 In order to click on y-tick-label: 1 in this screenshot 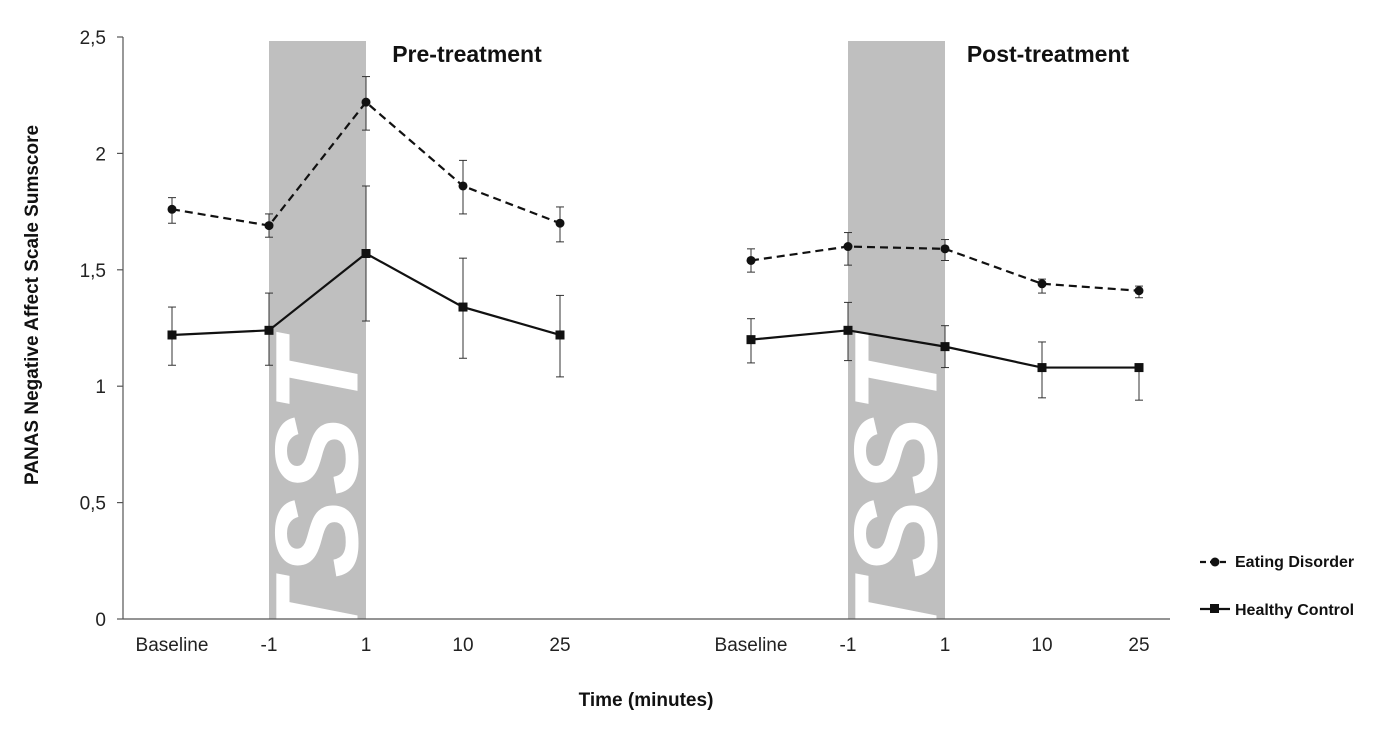, I will do `click(100, 387)`.